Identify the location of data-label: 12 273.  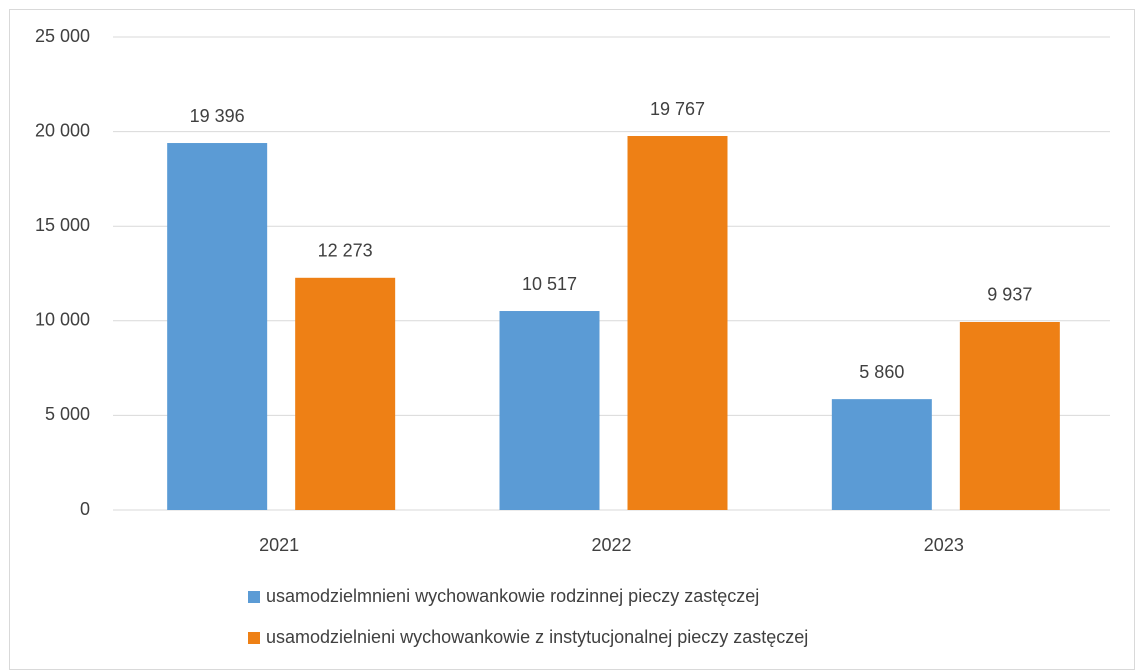
(345, 251).